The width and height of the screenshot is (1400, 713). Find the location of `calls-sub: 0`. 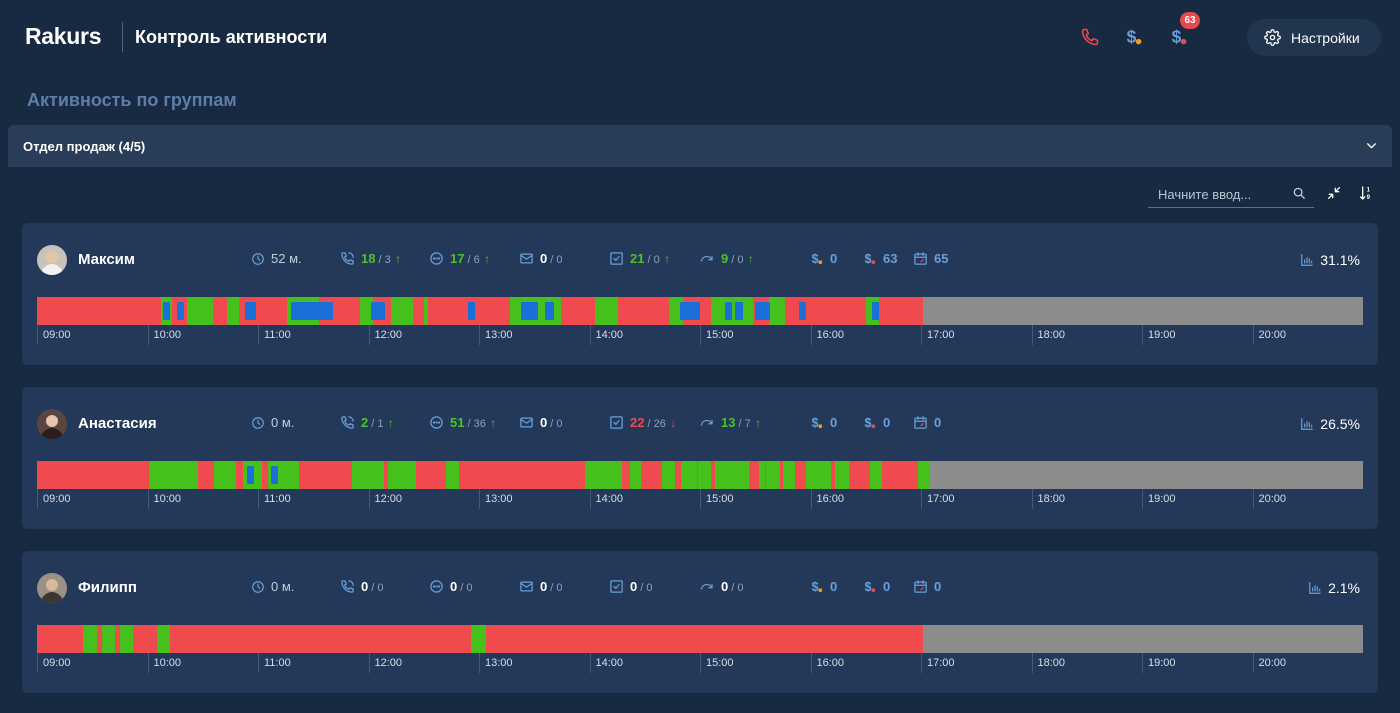

calls-sub: 0 is located at coordinates (380, 588).